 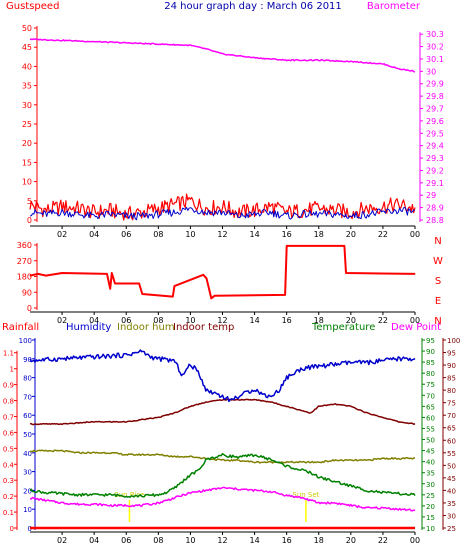 I want to click on barometer-tick-label: 29.1, so click(x=435, y=183).